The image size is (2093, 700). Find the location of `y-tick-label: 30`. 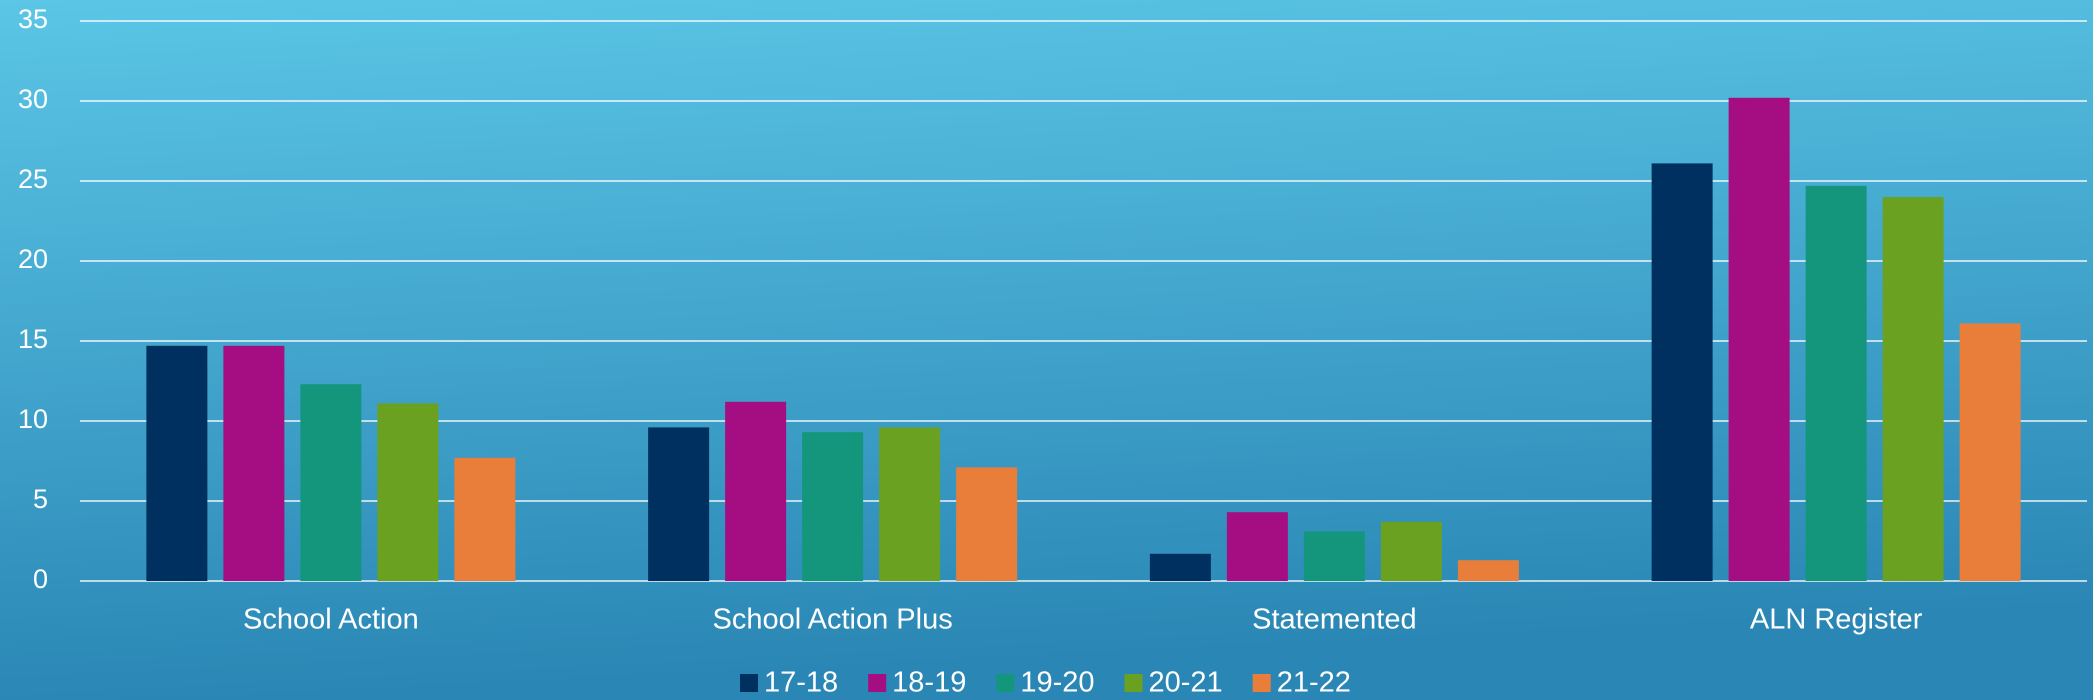

y-tick-label: 30 is located at coordinates (33, 99).